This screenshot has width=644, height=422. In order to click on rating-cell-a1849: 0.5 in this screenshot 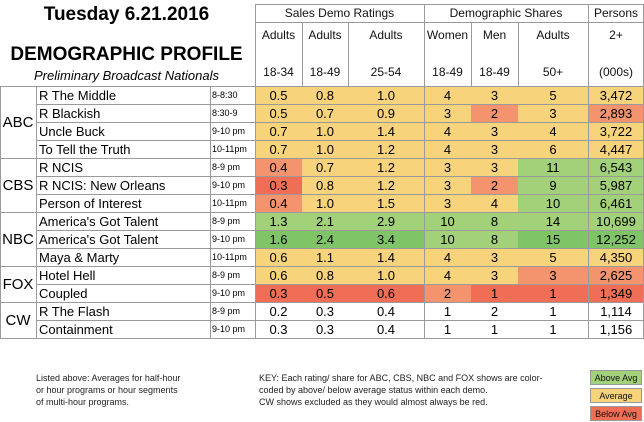, I will do `click(325, 293)`.